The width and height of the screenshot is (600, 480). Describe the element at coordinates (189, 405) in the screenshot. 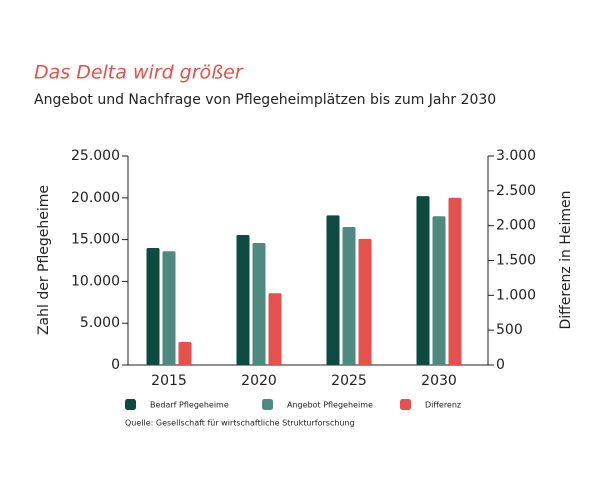

I see `legend-label: Bedarf Pflegeheime` at that location.